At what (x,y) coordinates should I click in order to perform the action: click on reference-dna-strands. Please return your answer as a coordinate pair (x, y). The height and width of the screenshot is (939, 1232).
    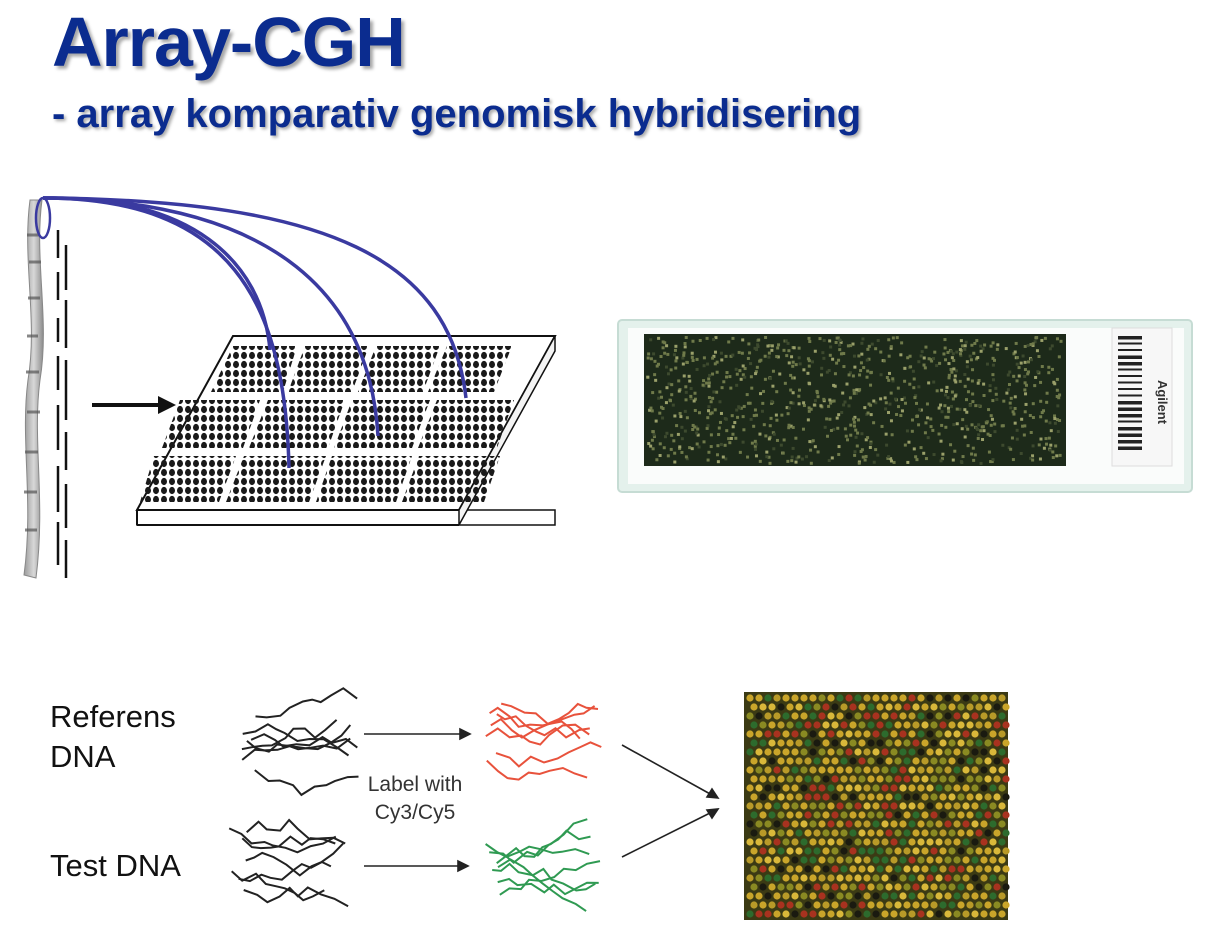
    Looking at the image, I should click on (300, 742).